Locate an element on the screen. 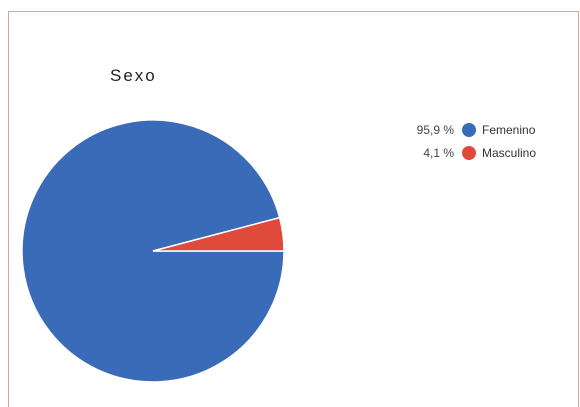  legend-percent: 95,9 % is located at coordinates (435, 129).